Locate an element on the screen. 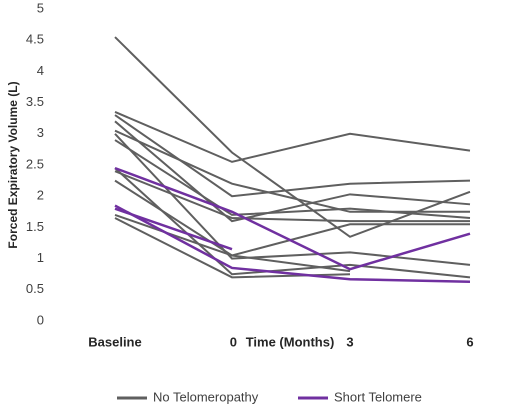 The image size is (532, 407). y-tick-label: 5 is located at coordinates (40, 7).